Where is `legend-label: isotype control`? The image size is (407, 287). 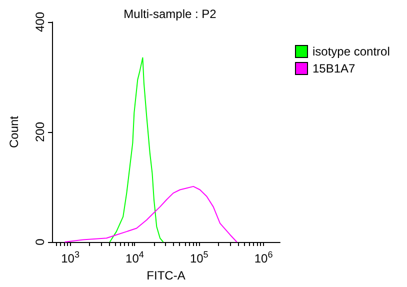
legend-label: isotype control is located at coordinates (351, 51).